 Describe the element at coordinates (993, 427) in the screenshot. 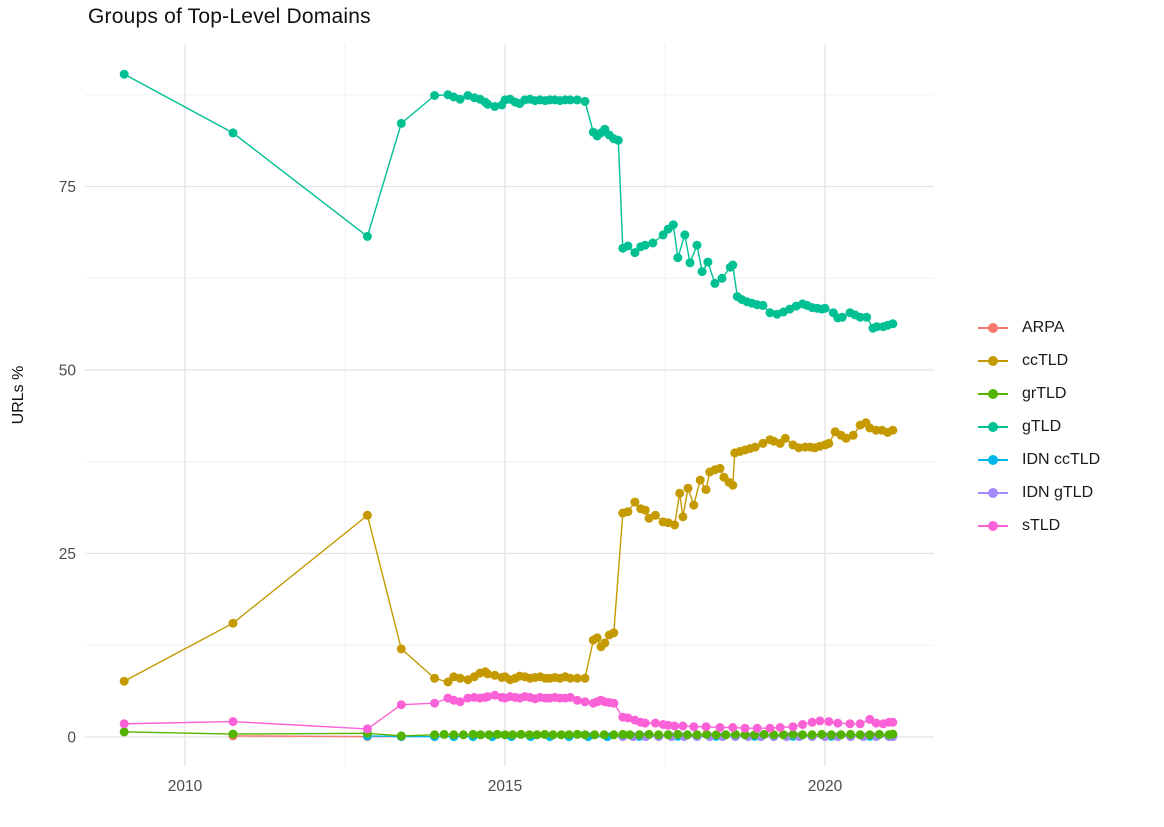

I see `legend-key-icon-gtld` at that location.